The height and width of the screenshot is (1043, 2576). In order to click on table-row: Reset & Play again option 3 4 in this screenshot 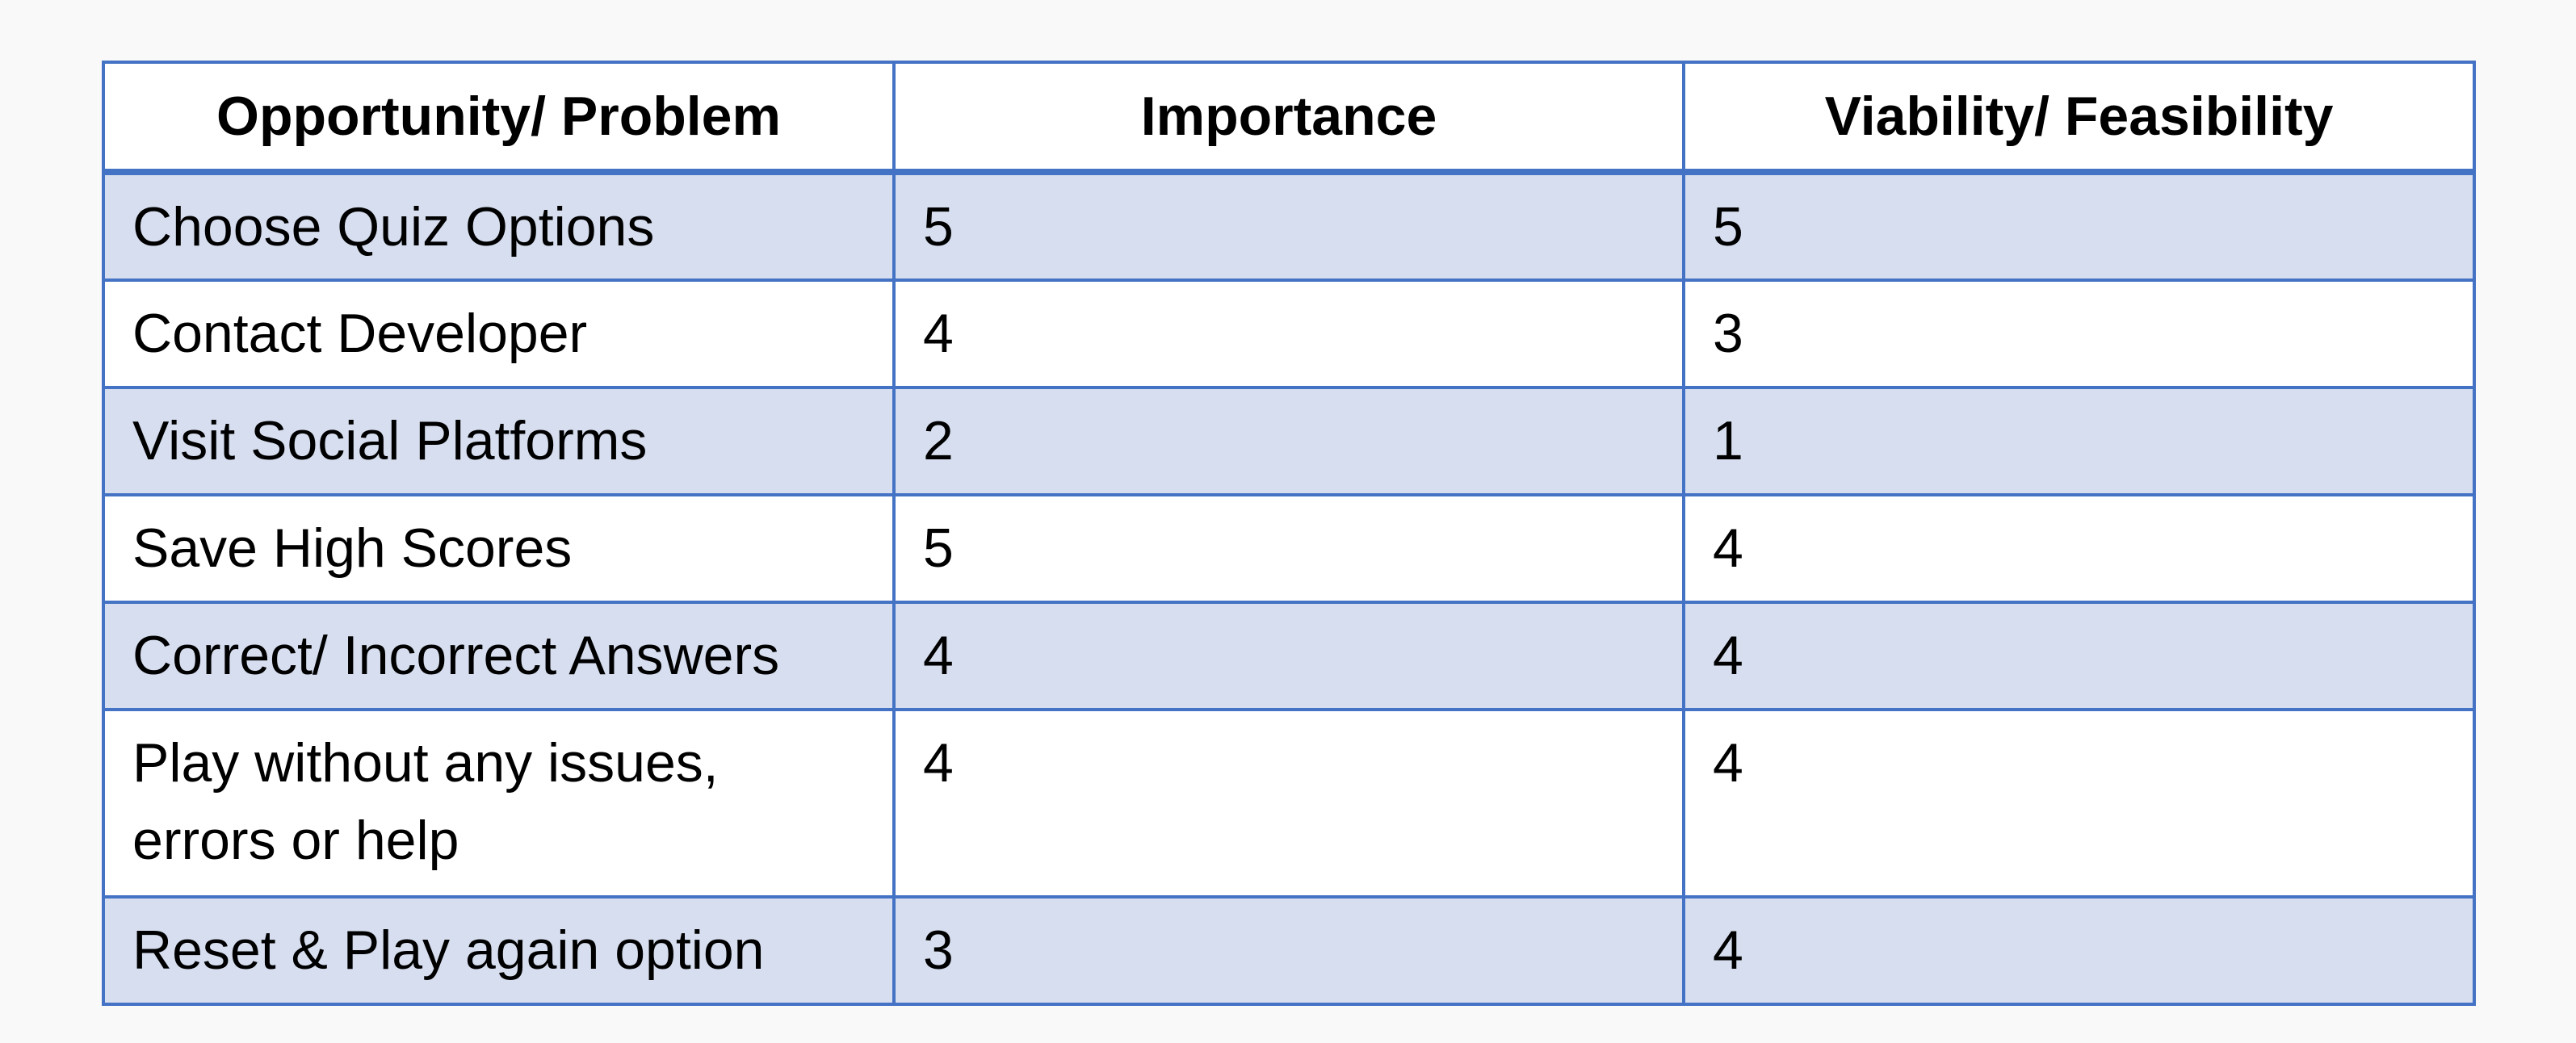, I will do `click(1289, 950)`.